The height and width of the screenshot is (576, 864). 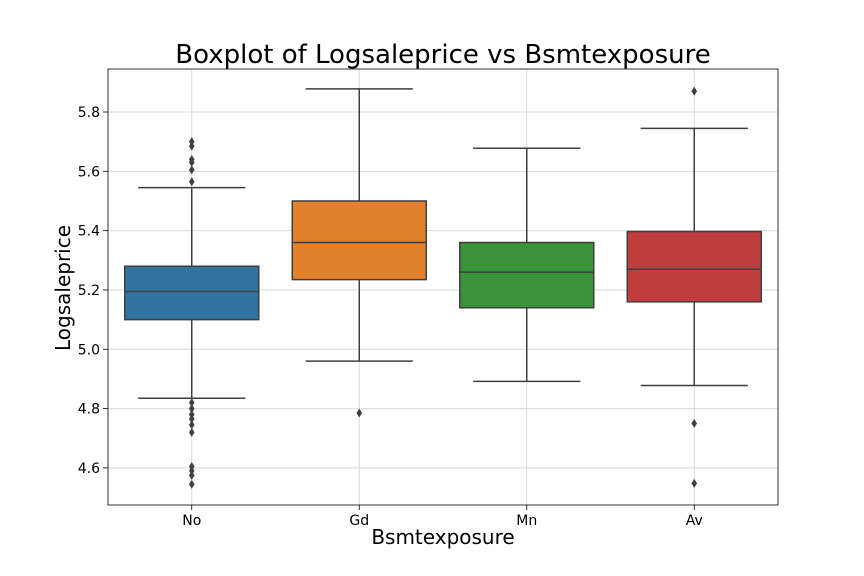 What do you see at coordinates (89, 172) in the screenshot?
I see `y-tick-label: 5.6` at bounding box center [89, 172].